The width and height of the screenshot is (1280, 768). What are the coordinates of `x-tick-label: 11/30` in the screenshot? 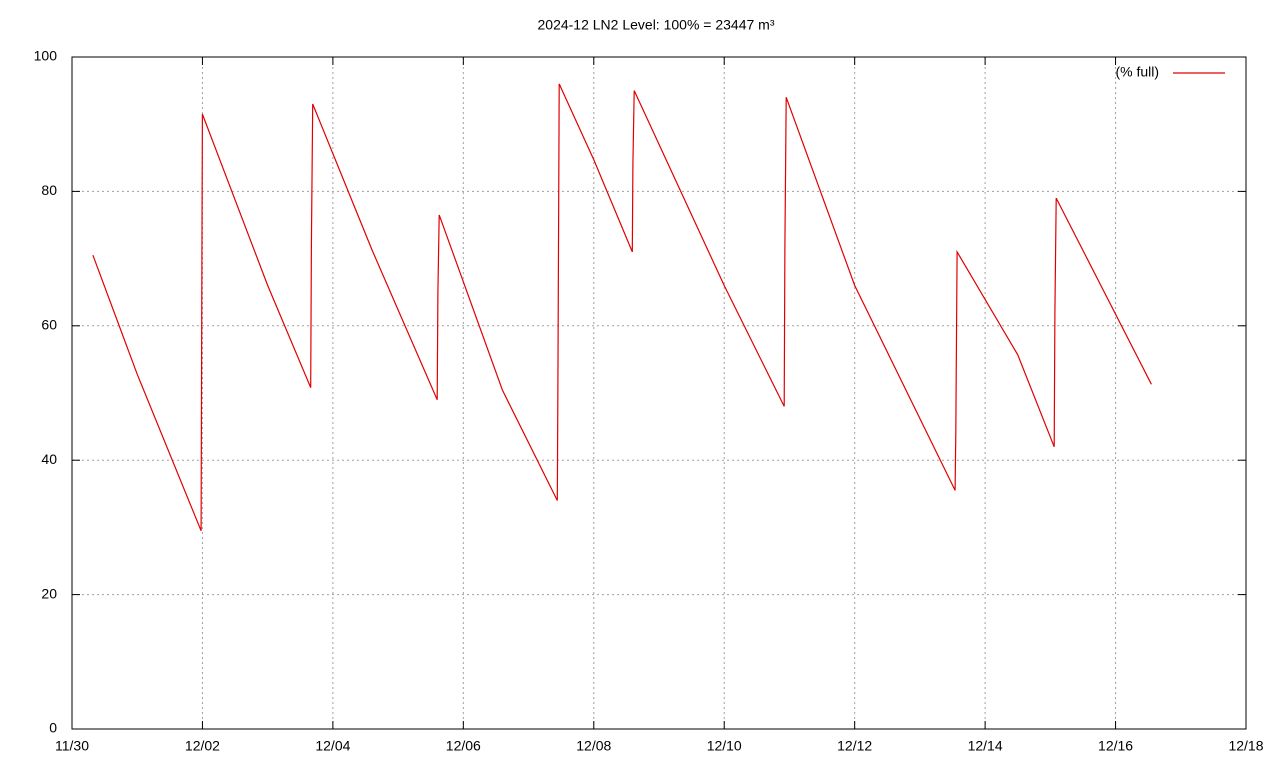 It's located at (72, 746).